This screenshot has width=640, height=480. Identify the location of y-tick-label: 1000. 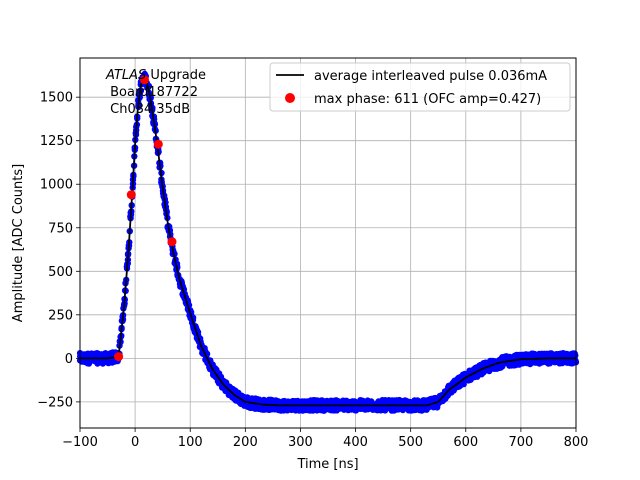
(56, 185).